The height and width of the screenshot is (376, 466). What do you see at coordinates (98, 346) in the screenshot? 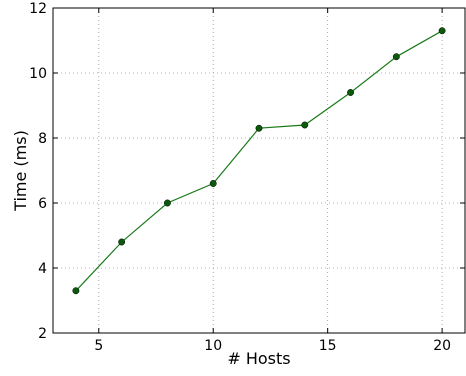
I see `x-tick-label: 5` at bounding box center [98, 346].